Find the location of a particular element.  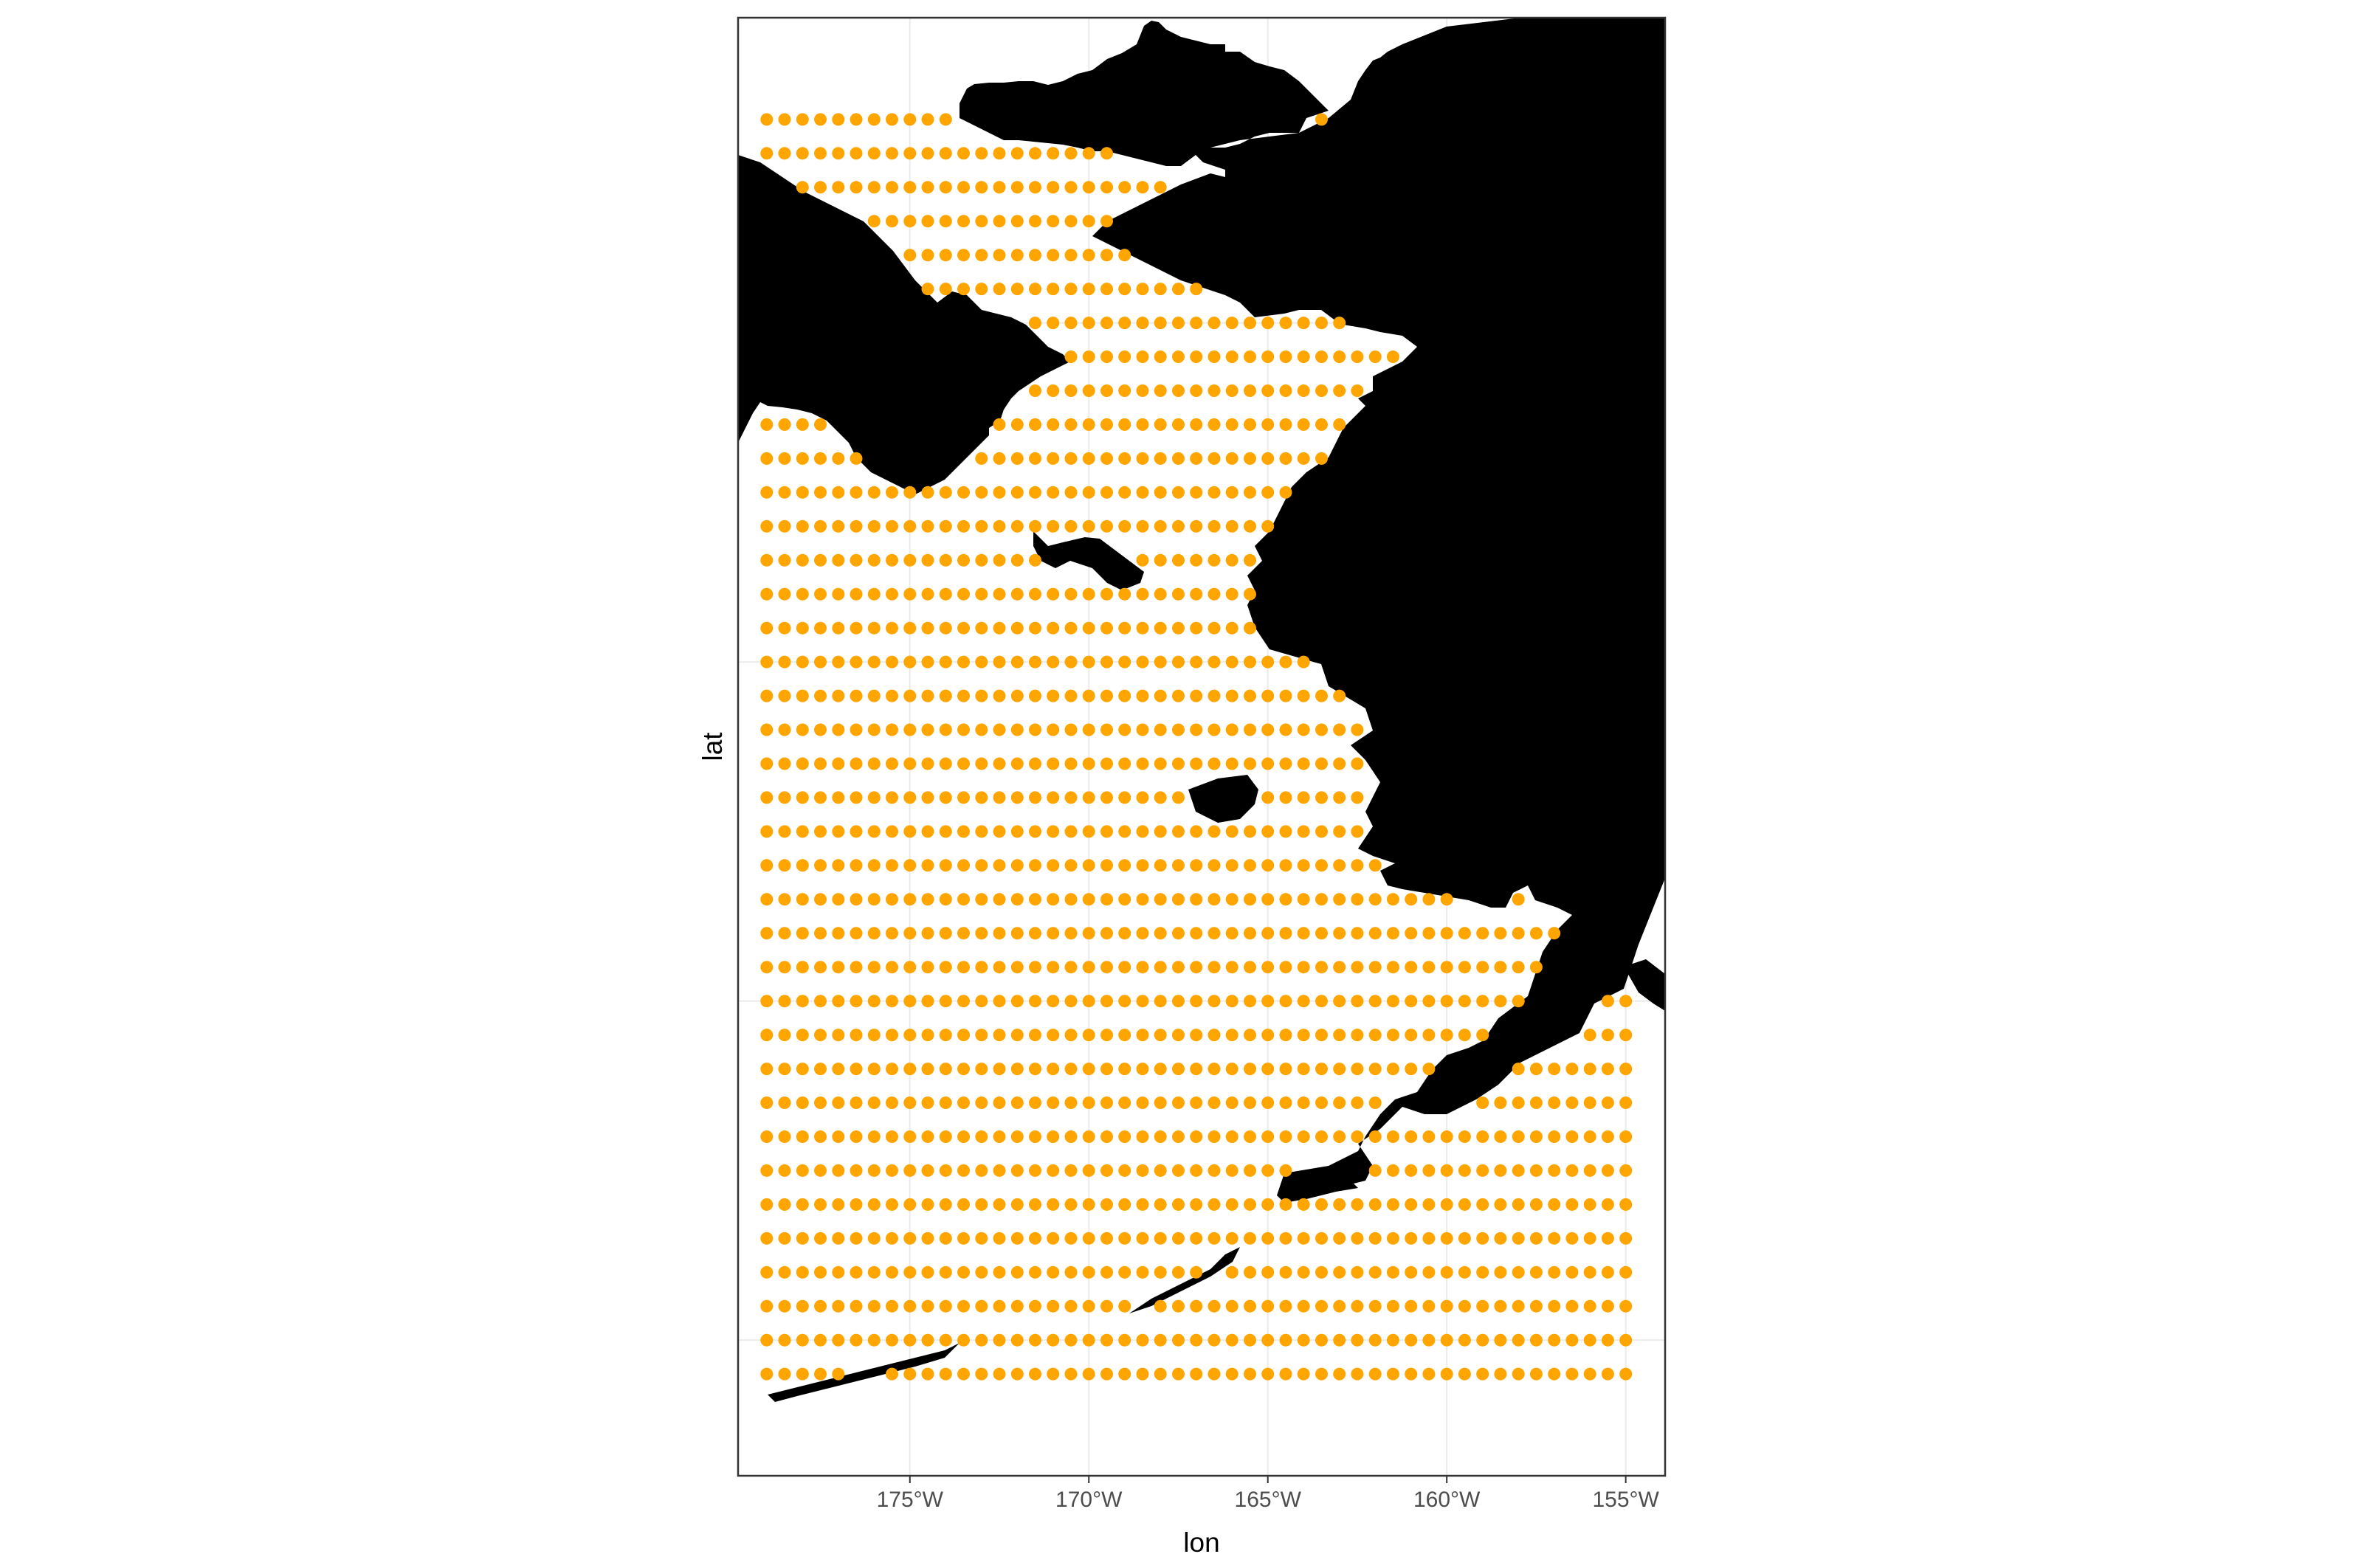

y-axis-title: lat is located at coordinates (712, 746).